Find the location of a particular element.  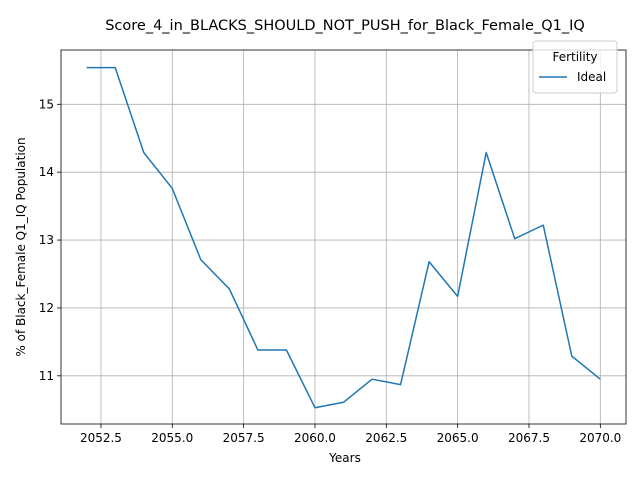

y-tick-label: 11 is located at coordinates (46, 376).